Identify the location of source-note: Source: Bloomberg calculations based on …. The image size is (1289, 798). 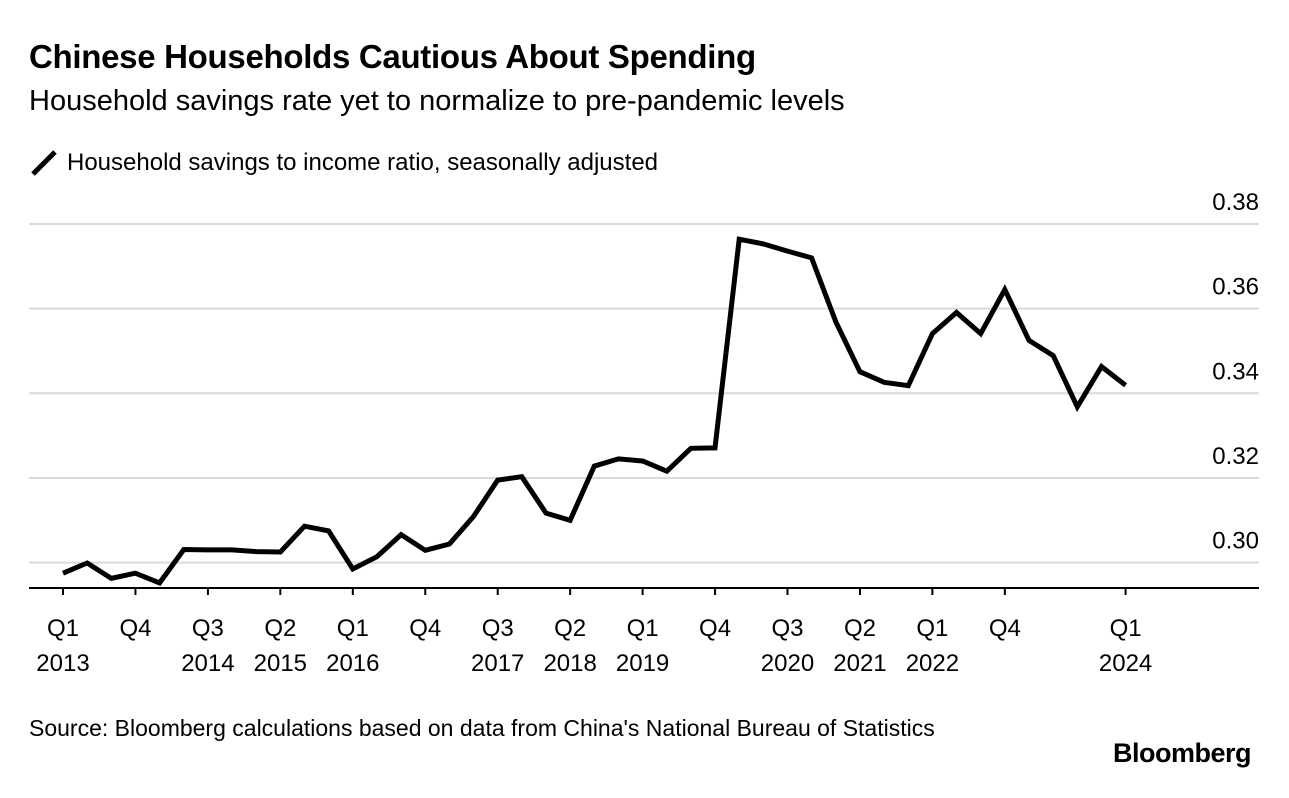
(482, 728).